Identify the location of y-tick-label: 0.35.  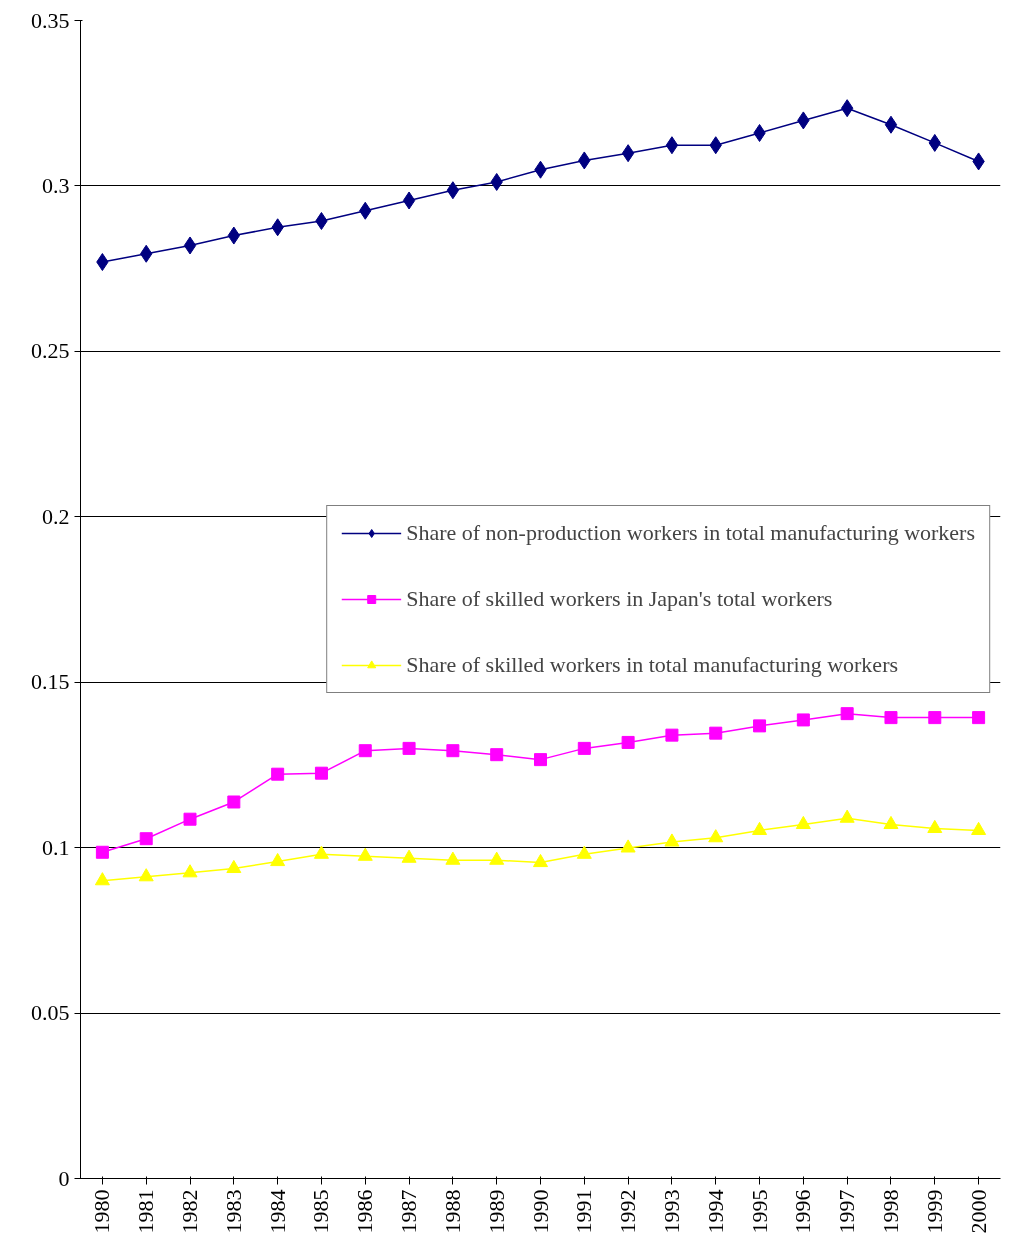
(50, 20).